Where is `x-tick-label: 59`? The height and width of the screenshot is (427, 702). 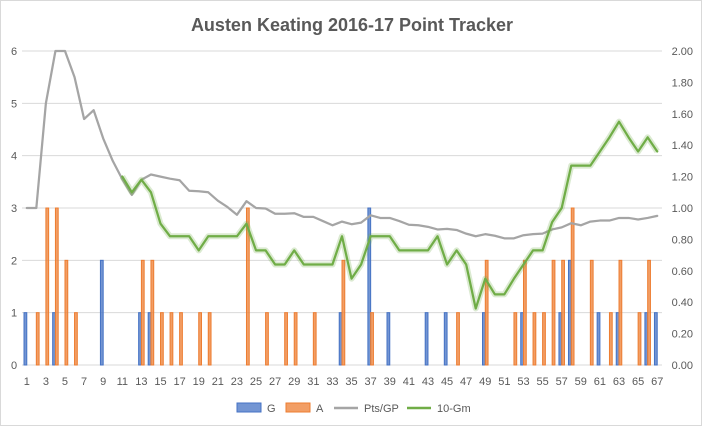
x-tick-label: 59 is located at coordinates (581, 382).